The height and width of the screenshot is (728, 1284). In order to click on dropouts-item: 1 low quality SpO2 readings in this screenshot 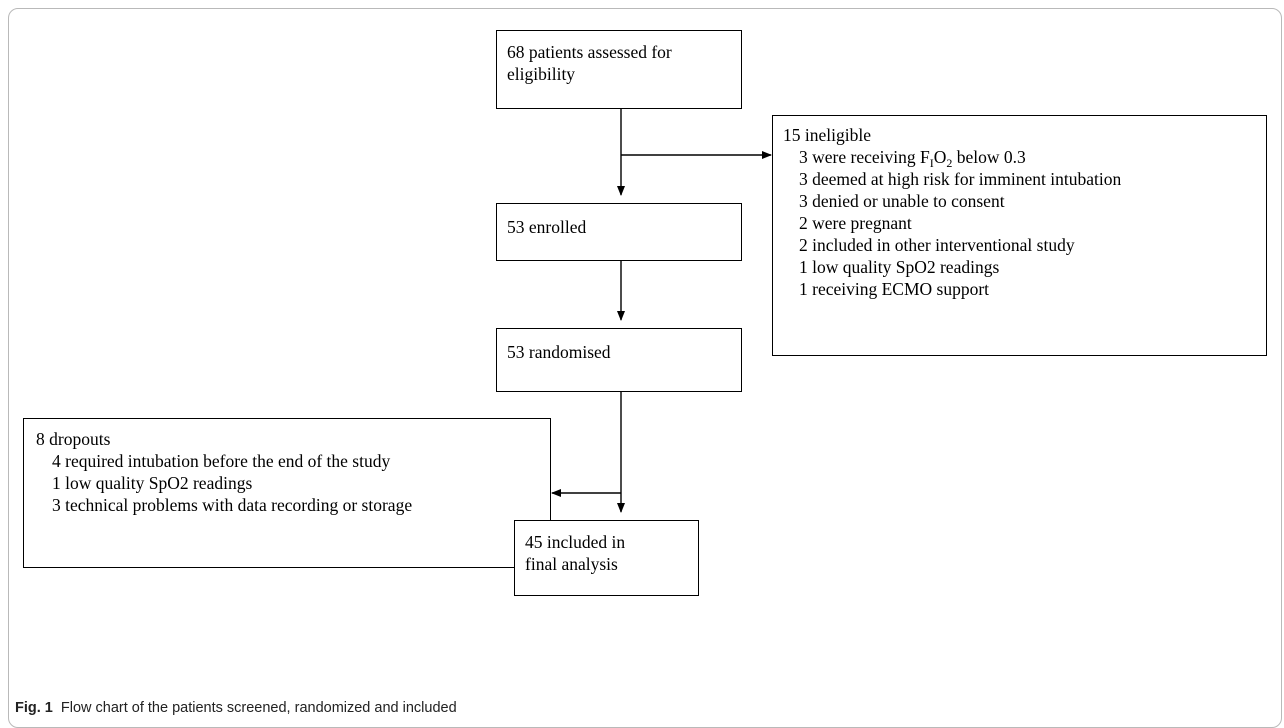, I will do `click(152, 483)`.